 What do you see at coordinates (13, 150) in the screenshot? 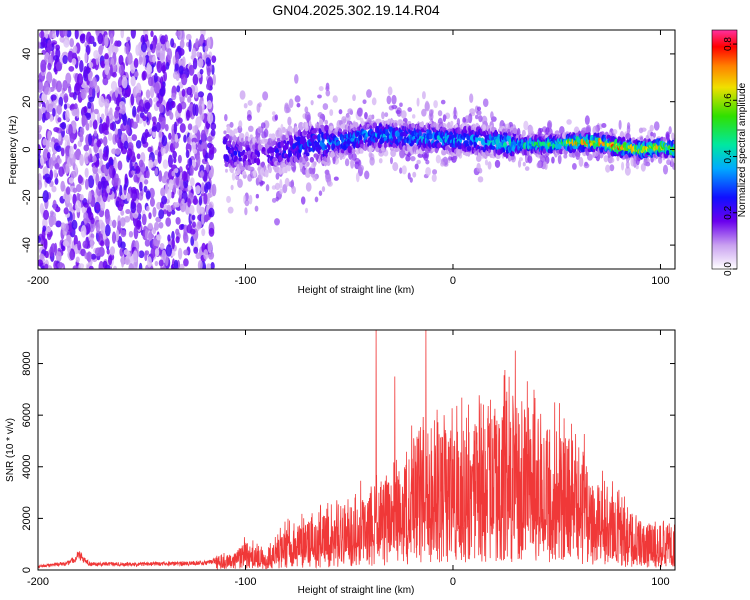
I see `spectrogram-y-label: Frequency (Hz)` at bounding box center [13, 150].